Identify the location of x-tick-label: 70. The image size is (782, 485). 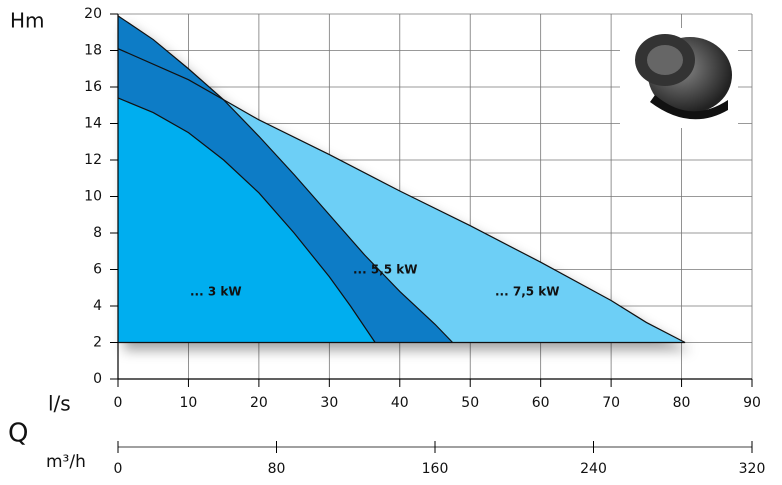
(611, 403).